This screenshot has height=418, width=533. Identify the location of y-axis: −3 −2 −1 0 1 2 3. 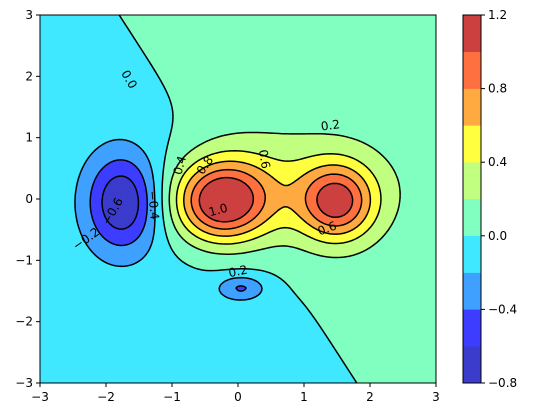
(27, 199).